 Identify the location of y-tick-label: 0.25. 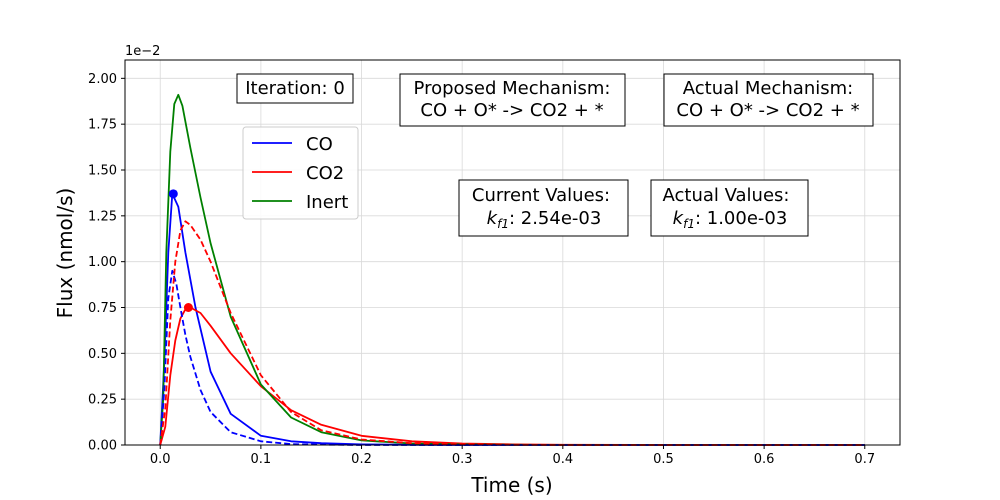
(102, 400).